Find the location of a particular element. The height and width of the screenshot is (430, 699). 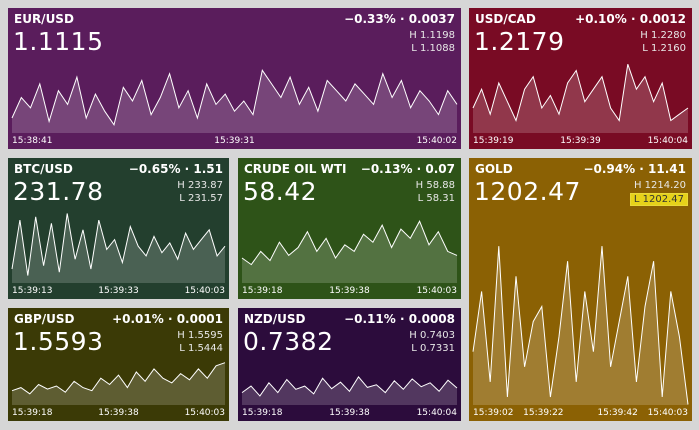

time-label: 15:38:41 is located at coordinates (32, 141).